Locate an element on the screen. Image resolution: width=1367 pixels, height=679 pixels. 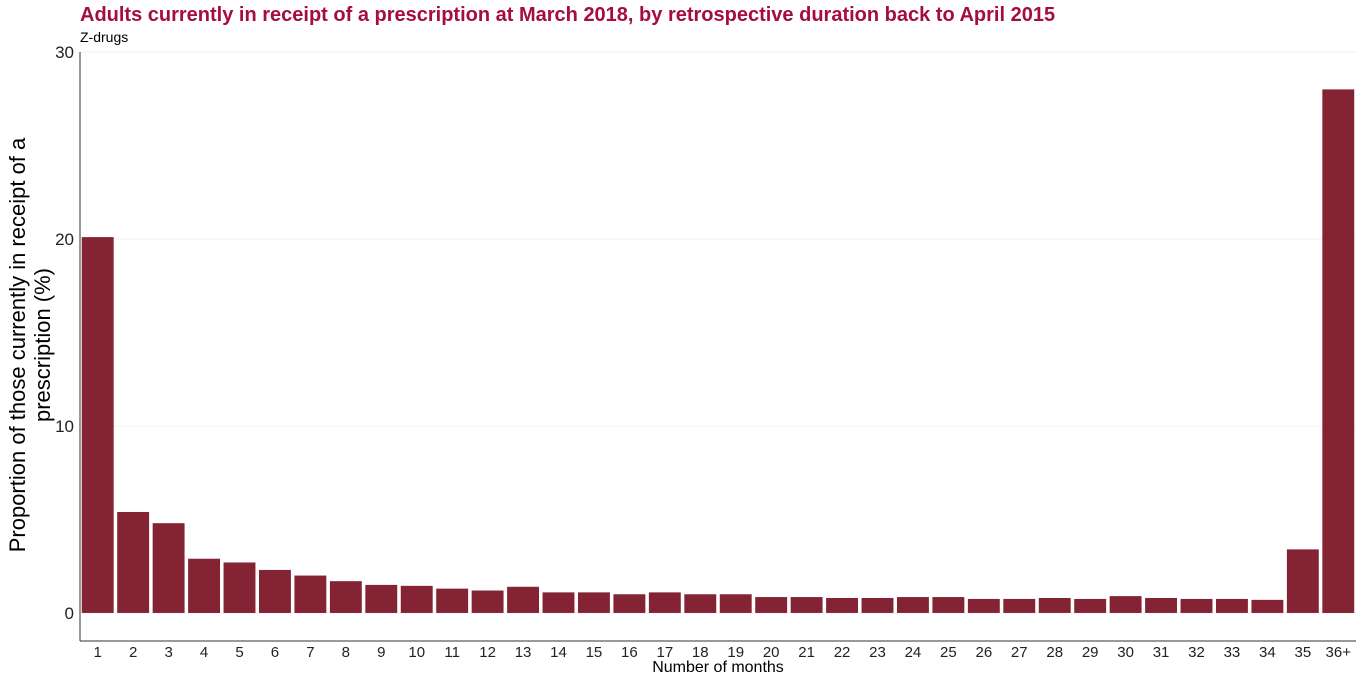
x-tick-label-19: 19 is located at coordinates (735, 652).